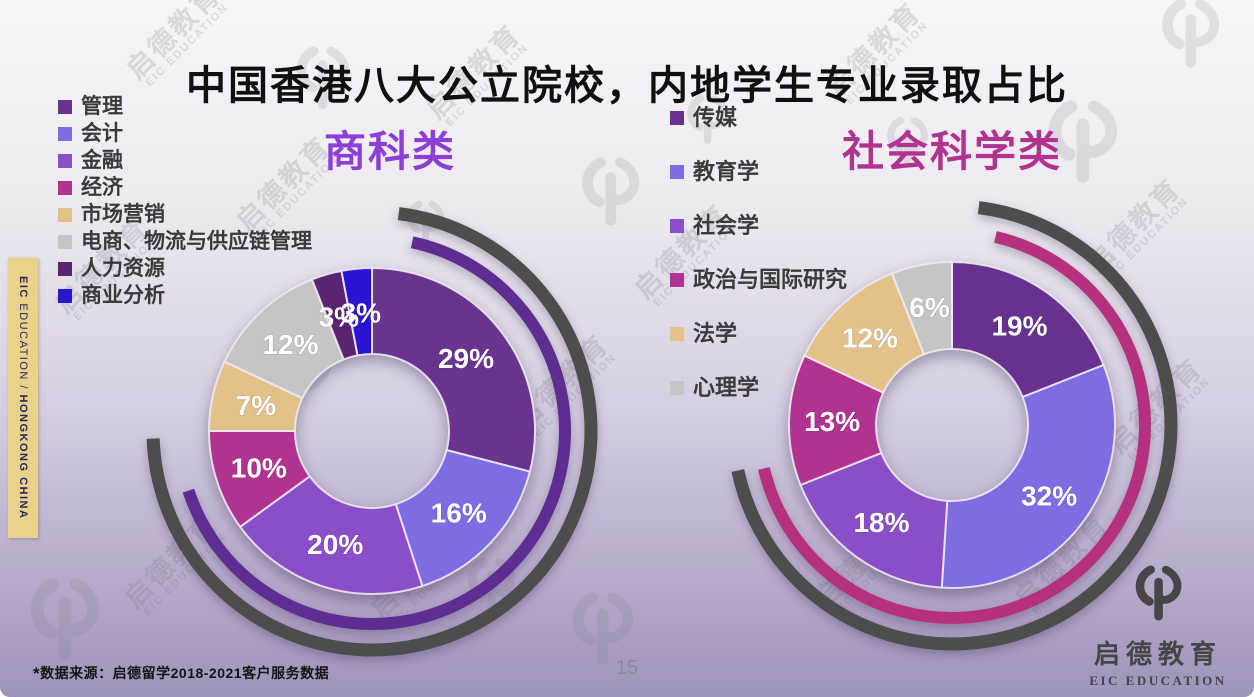  Describe the element at coordinates (185, 161) in the screenshot. I see `legend-item: 金融` at that location.